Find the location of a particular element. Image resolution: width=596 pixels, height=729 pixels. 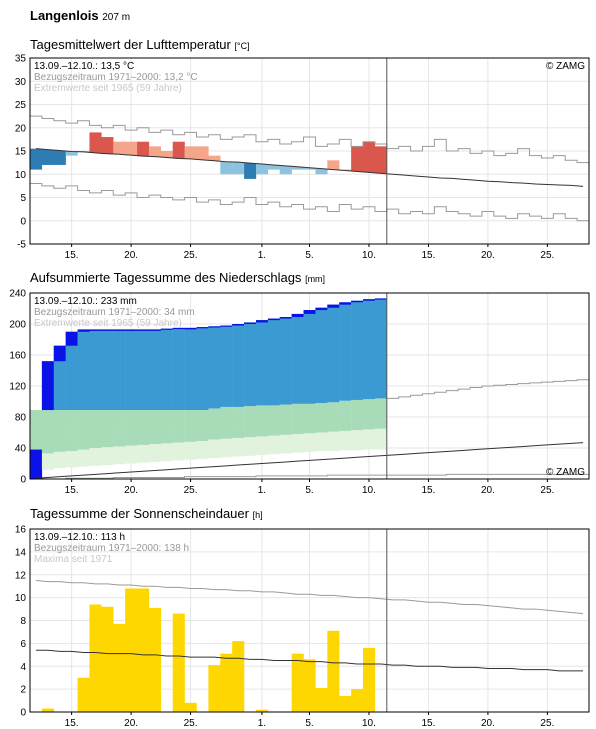

temperature-xtick: 5. is located at coordinates (309, 255).